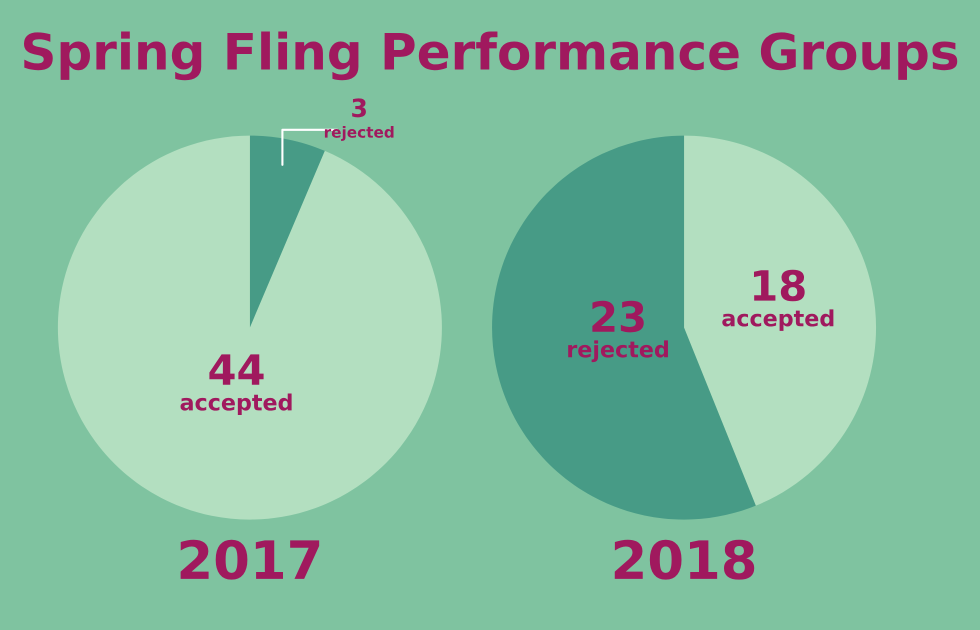  I want to click on data-label: 44, so click(236, 369).